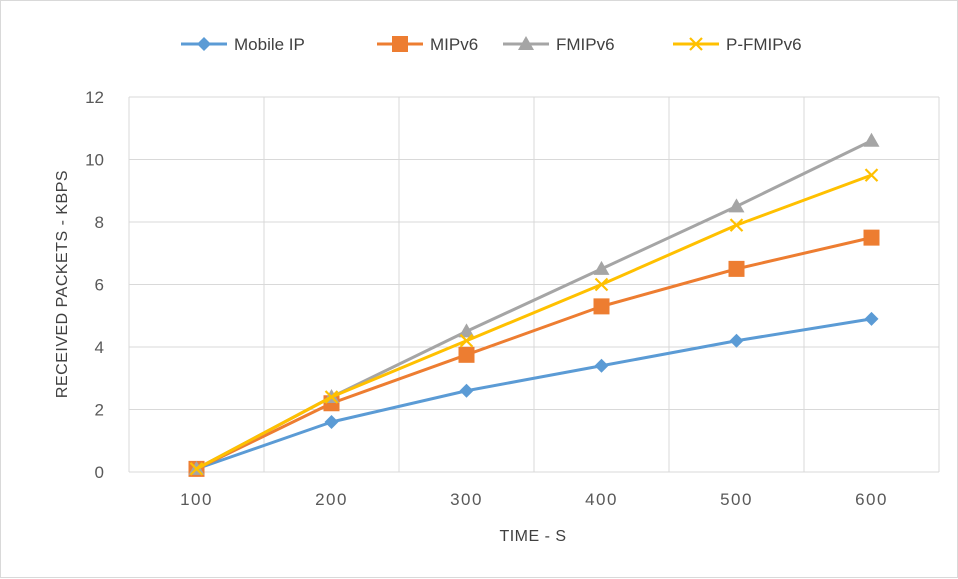  Describe the element at coordinates (99, 410) in the screenshot. I see `y-tick-label: 2` at that location.